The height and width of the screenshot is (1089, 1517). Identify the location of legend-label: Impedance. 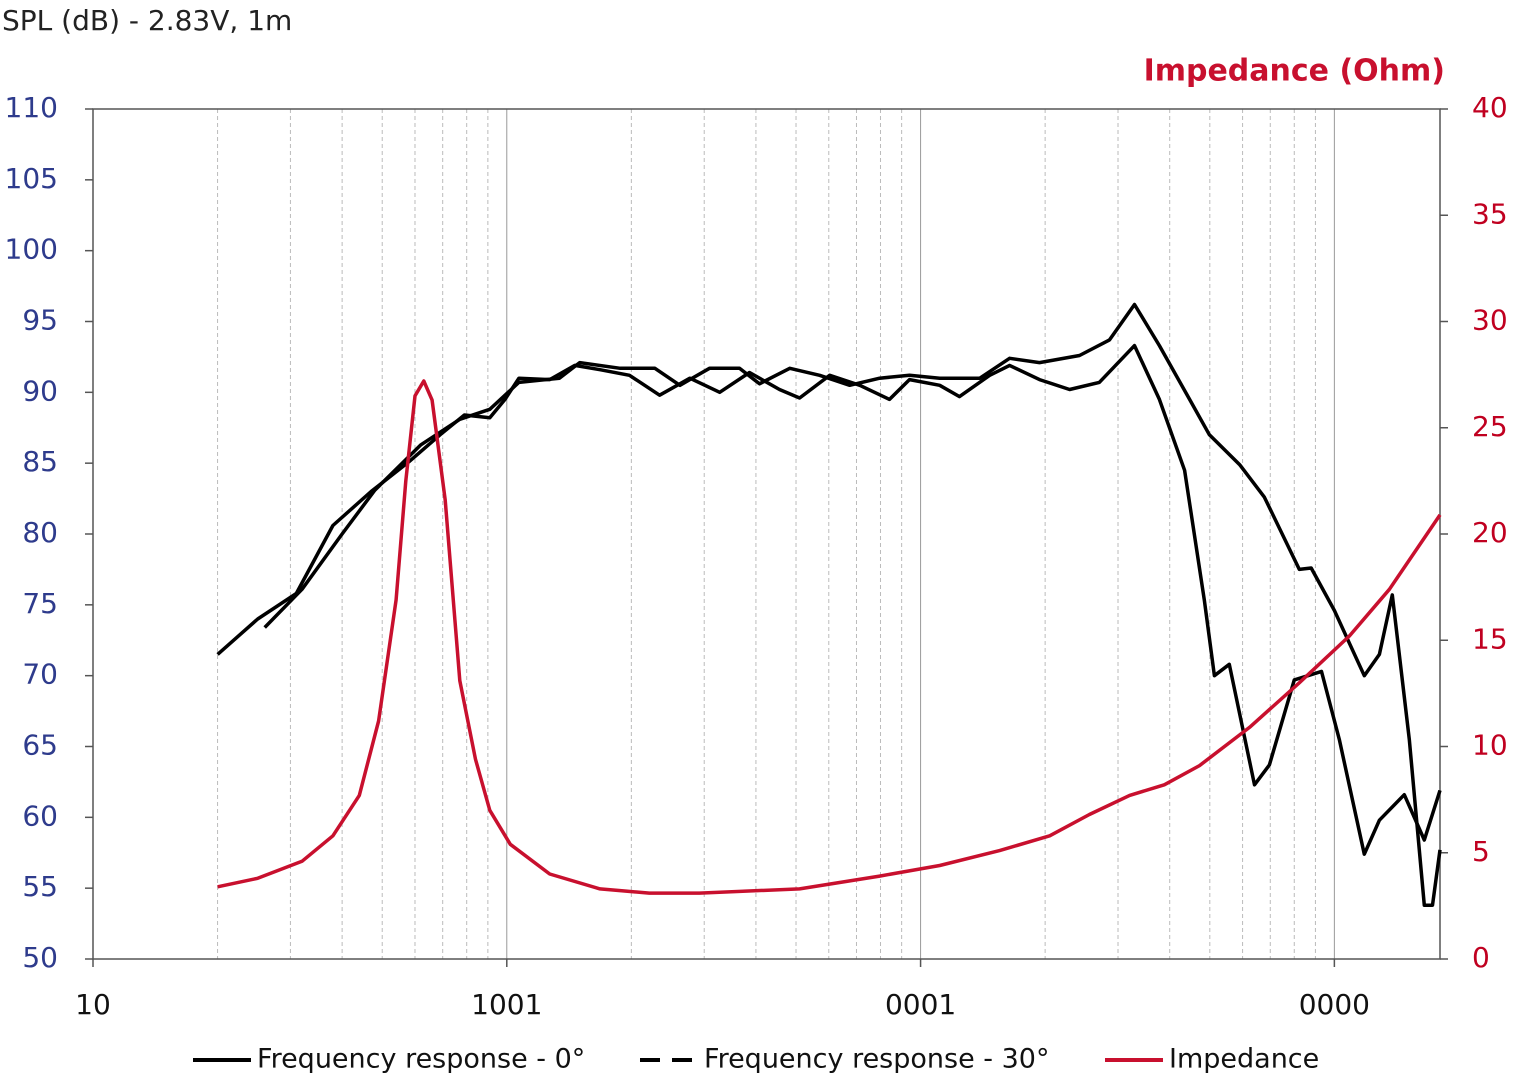
(1244, 1059).